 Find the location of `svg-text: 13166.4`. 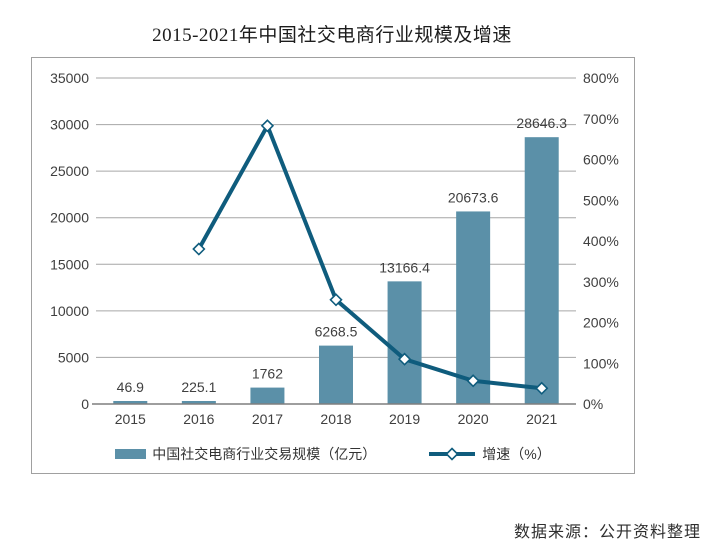

svg-text: 13166.4 is located at coordinates (404, 267).